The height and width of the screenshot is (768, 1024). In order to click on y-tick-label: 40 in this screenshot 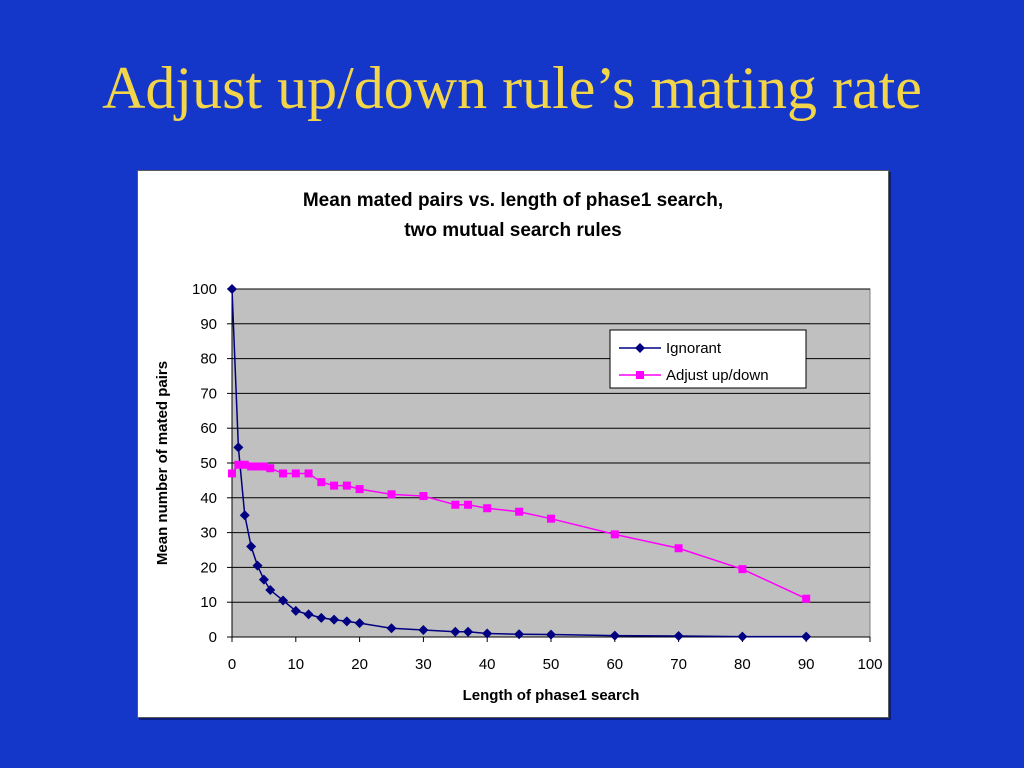, I will do `click(208, 498)`.